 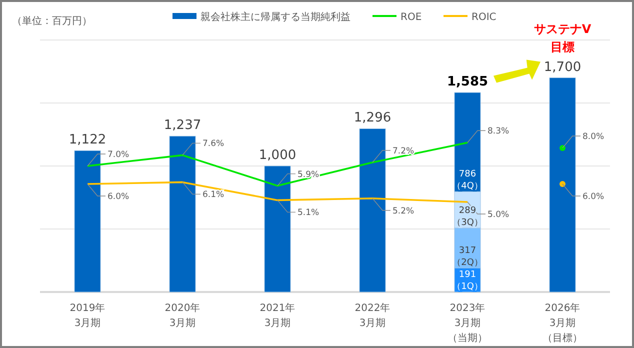 What do you see at coordinates (372, 315) in the screenshot?
I see `x-tick-label: 2022年3月期` at bounding box center [372, 315].